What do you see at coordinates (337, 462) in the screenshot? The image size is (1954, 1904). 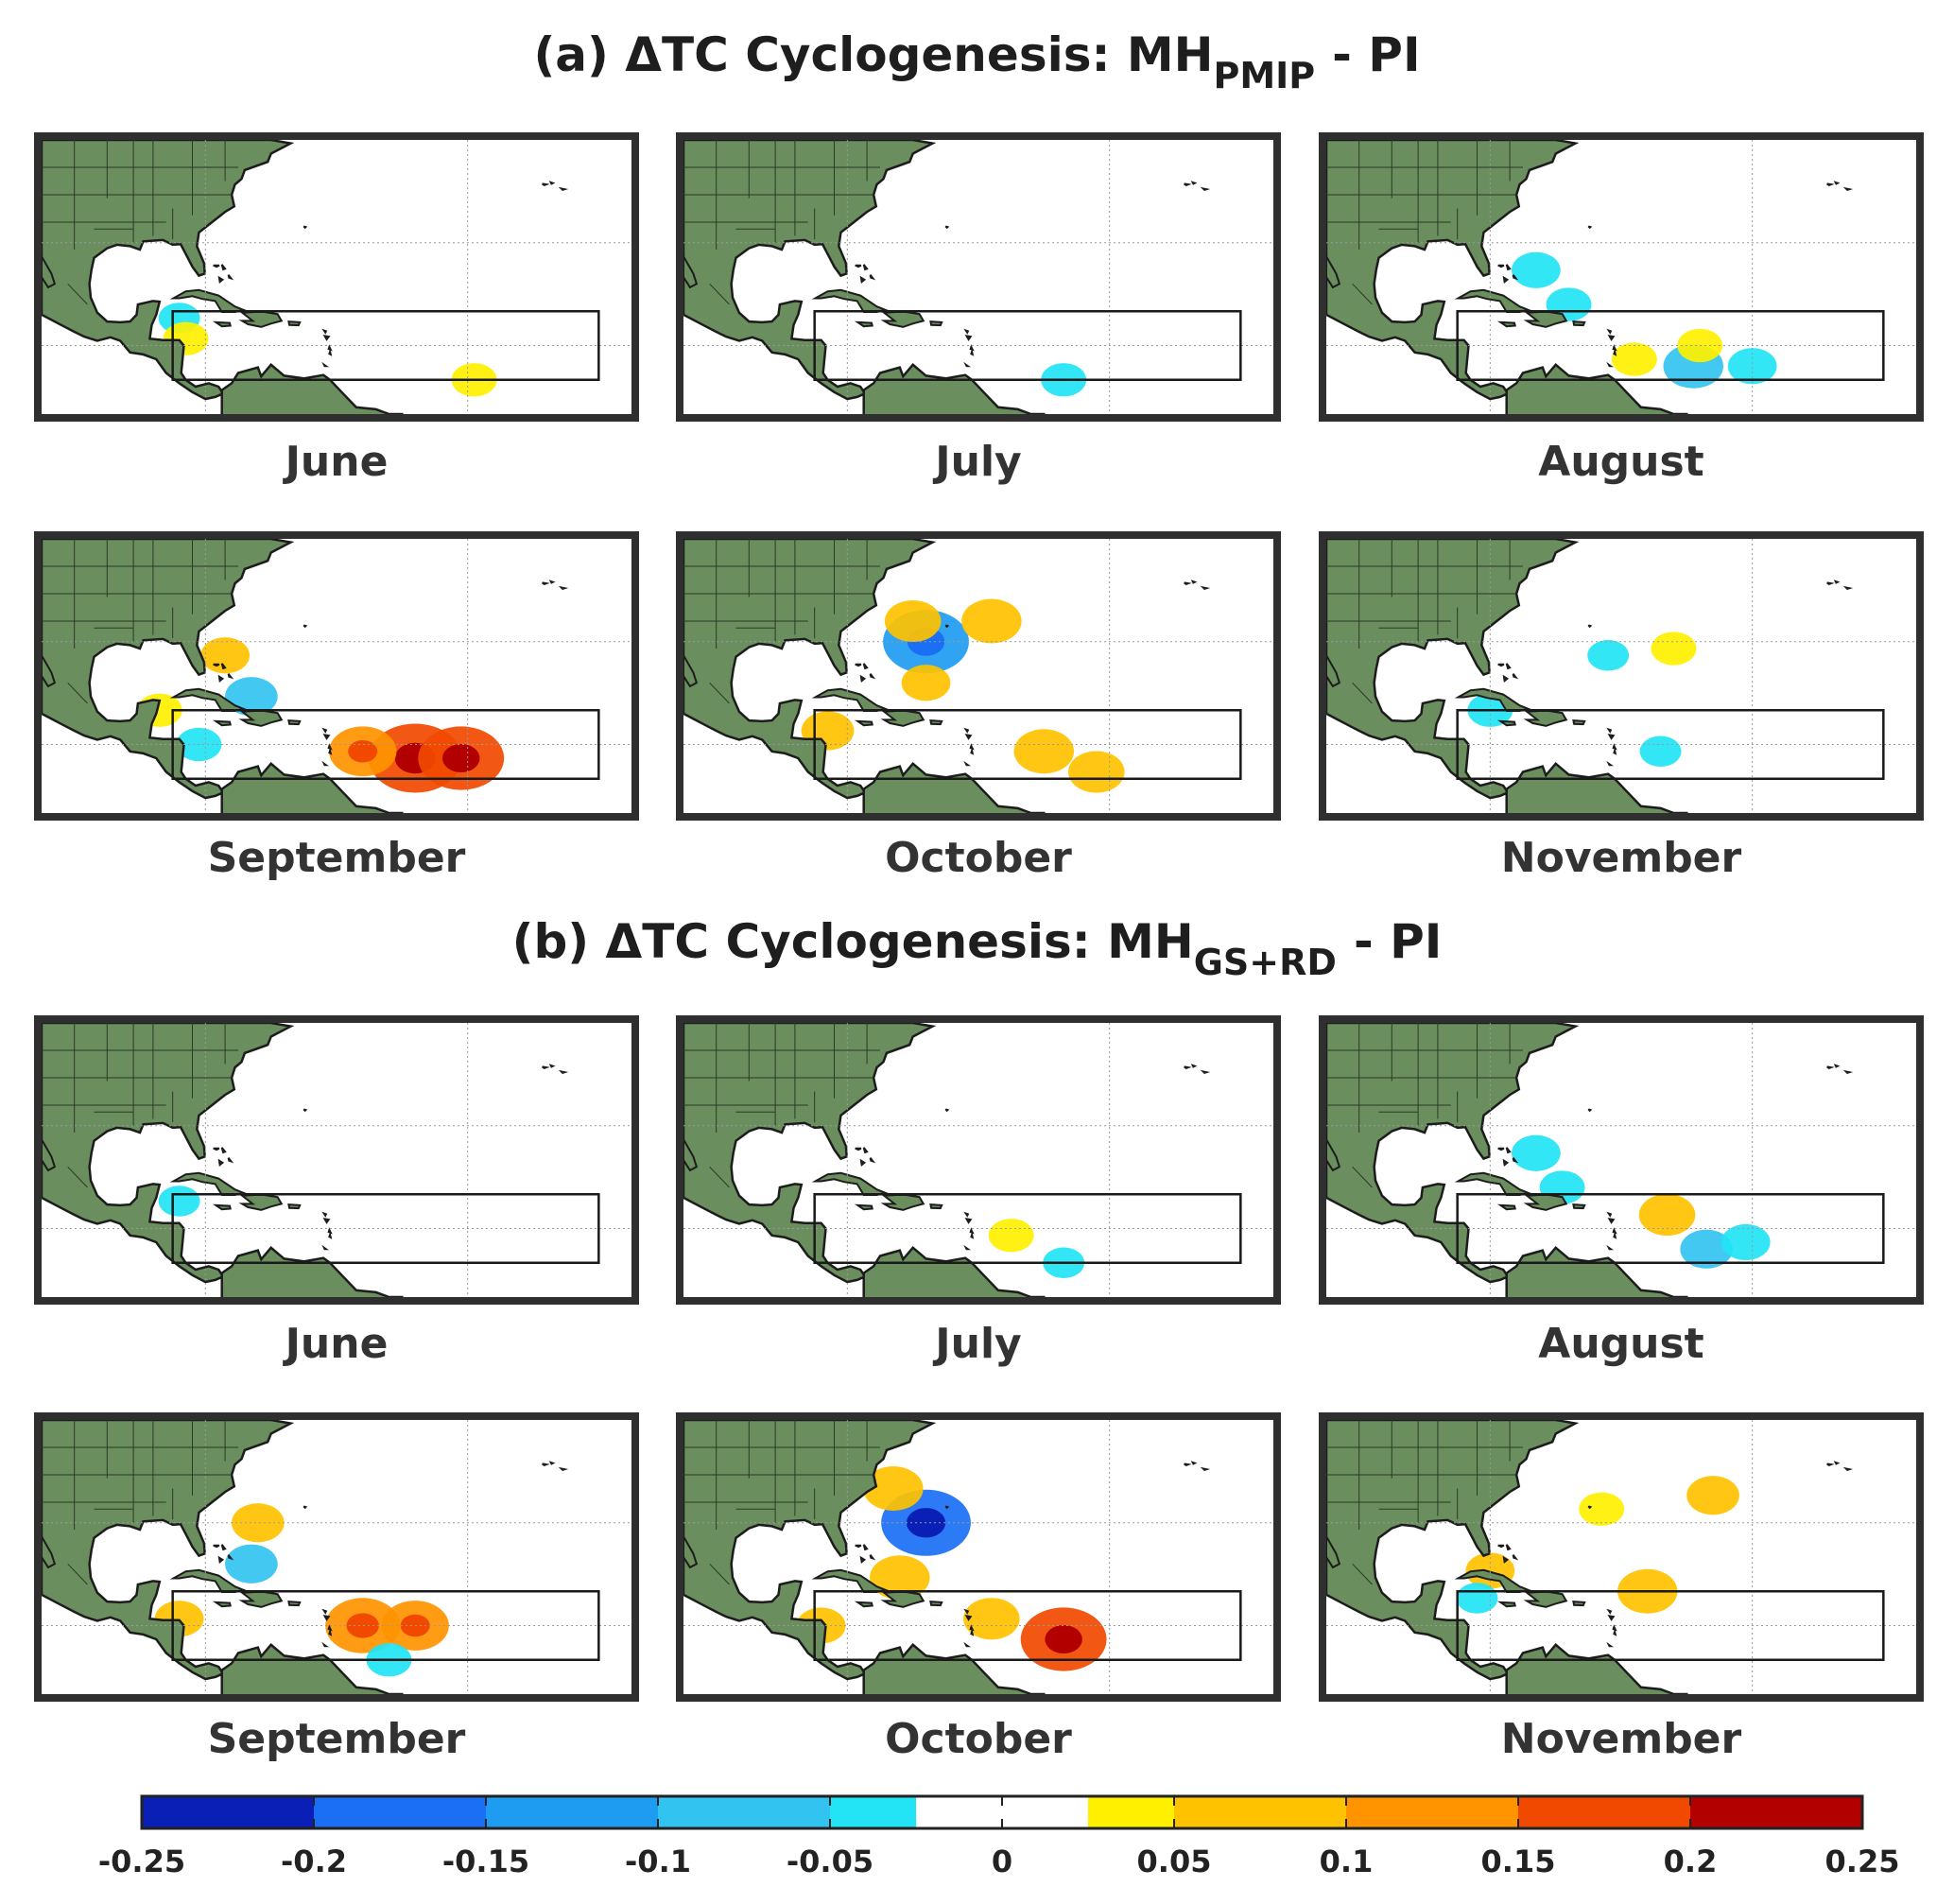 I see `month-label-a-june: June` at bounding box center [337, 462].